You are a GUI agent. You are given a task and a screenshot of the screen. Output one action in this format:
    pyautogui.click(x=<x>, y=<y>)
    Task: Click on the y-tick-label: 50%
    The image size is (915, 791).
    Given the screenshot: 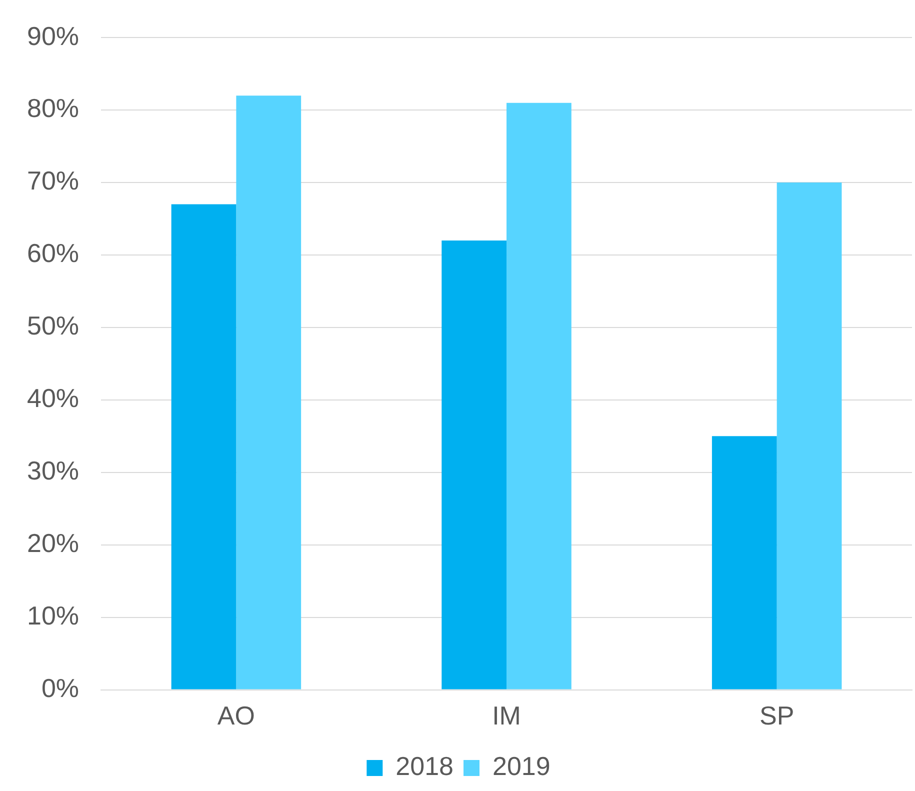 What is the action you would take?
    pyautogui.click(x=53, y=325)
    